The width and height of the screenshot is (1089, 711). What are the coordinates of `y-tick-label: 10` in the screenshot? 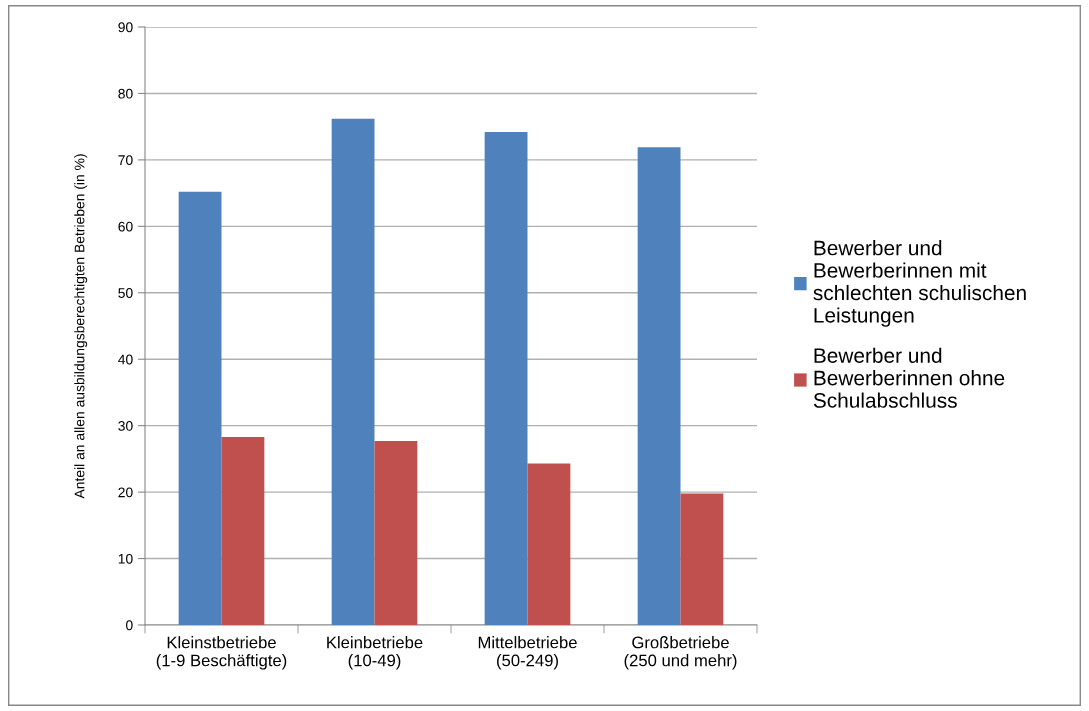 It's located at (125, 558).